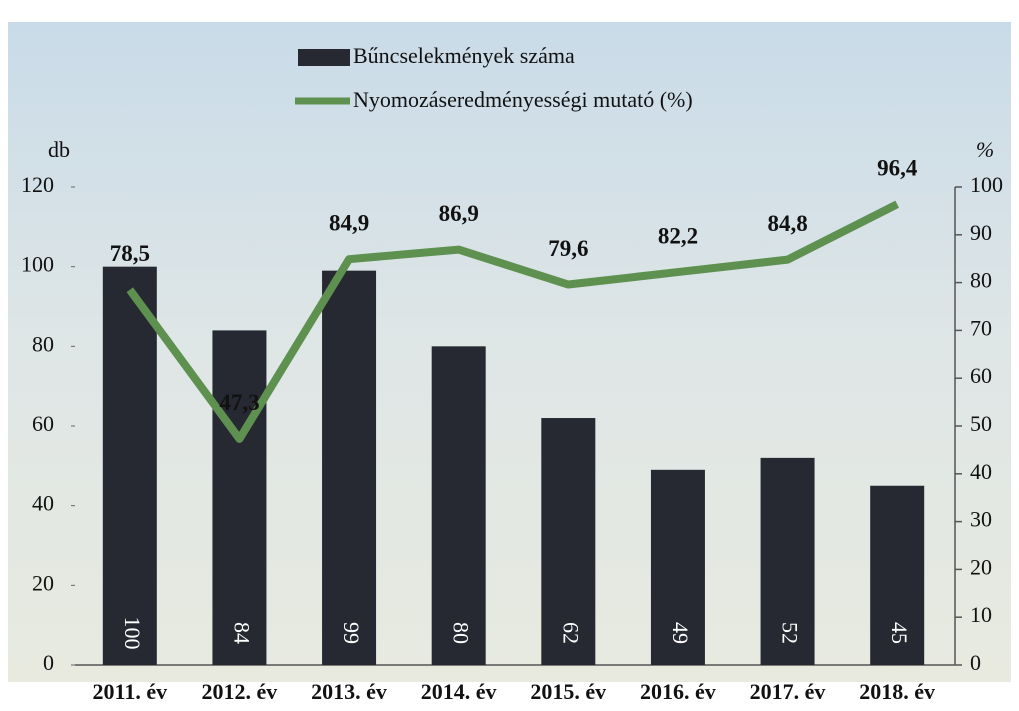  I want to click on line-value-label: 82,2, so click(678, 235).